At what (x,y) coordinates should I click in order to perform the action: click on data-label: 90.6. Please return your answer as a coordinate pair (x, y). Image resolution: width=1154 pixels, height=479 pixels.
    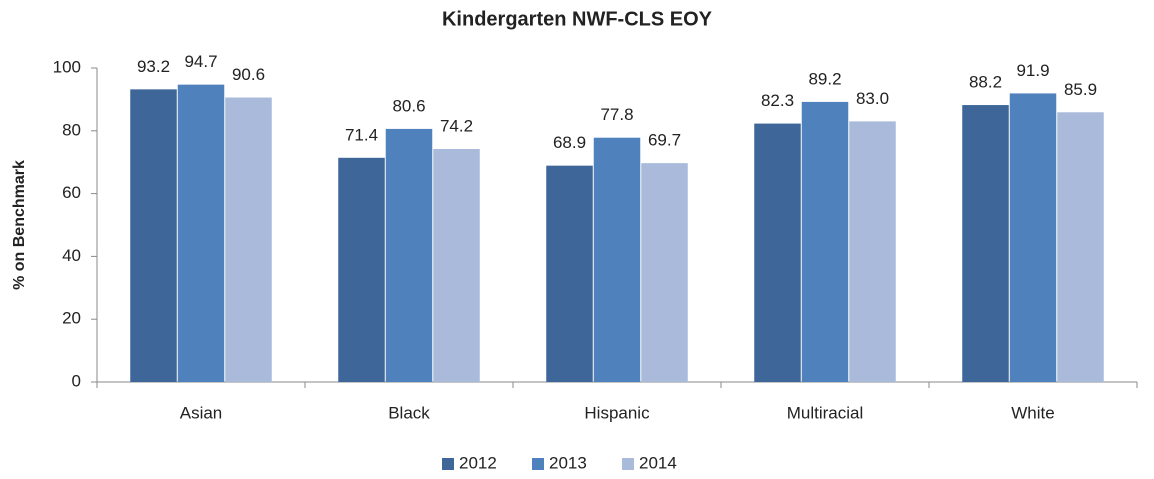
    Looking at the image, I should click on (248, 74).